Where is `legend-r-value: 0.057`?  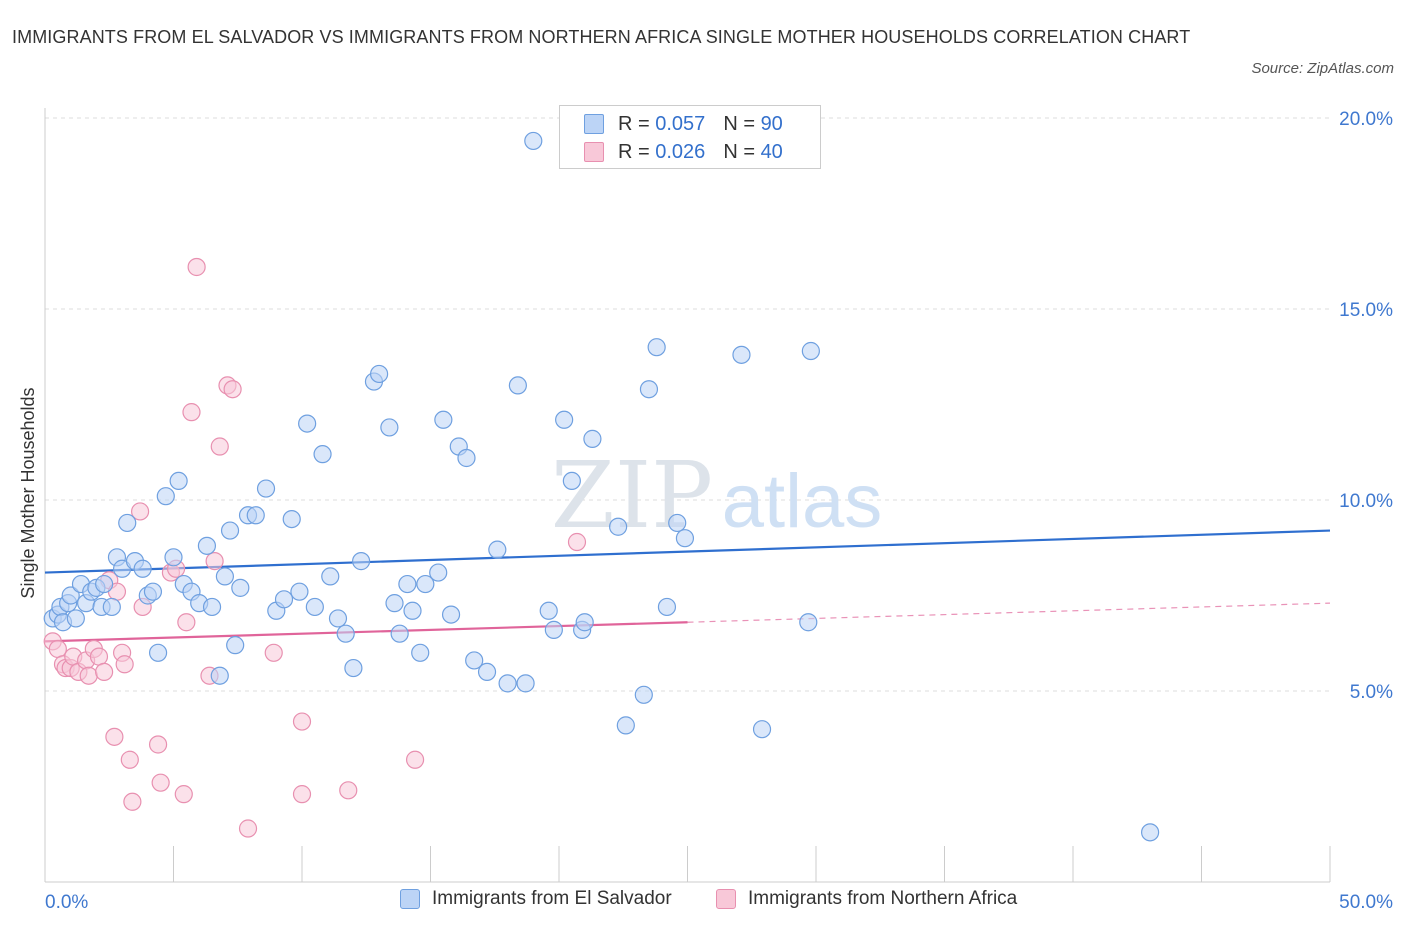
legend-r-value: 0.057 is located at coordinates (680, 123).